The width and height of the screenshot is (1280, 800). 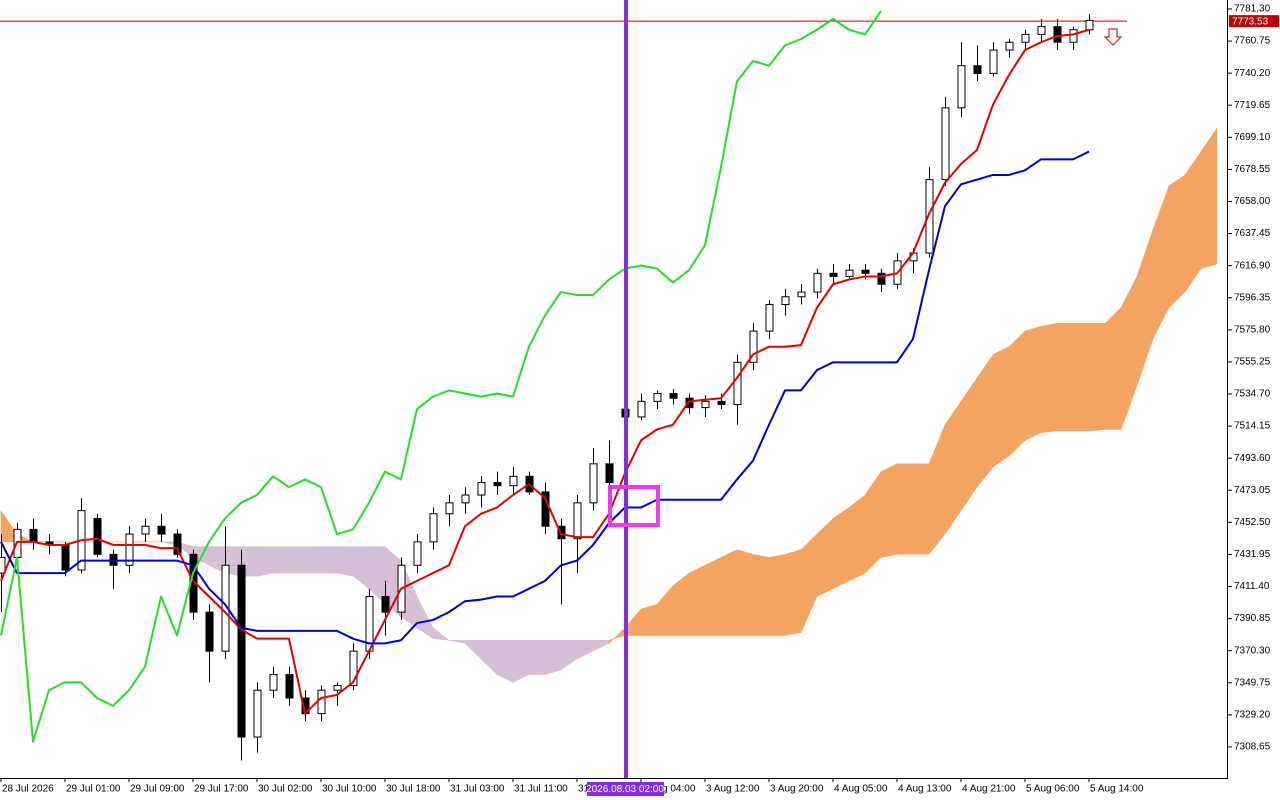 I want to click on y-tick-label: 7534.70, so click(x=1252, y=394).